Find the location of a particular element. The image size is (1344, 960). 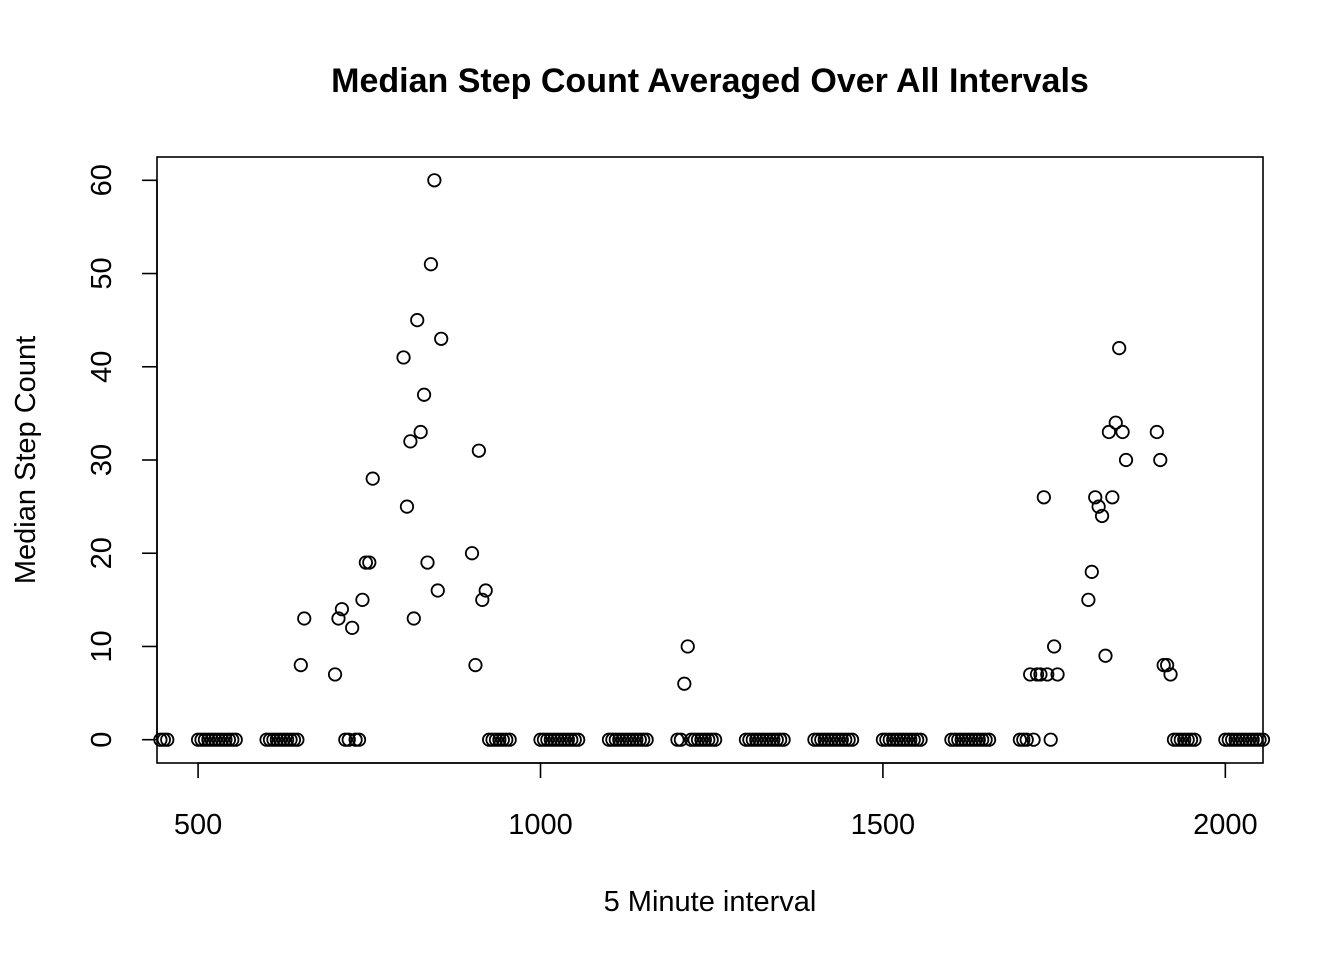

y-tick-label: 50 is located at coordinates (102, 273).